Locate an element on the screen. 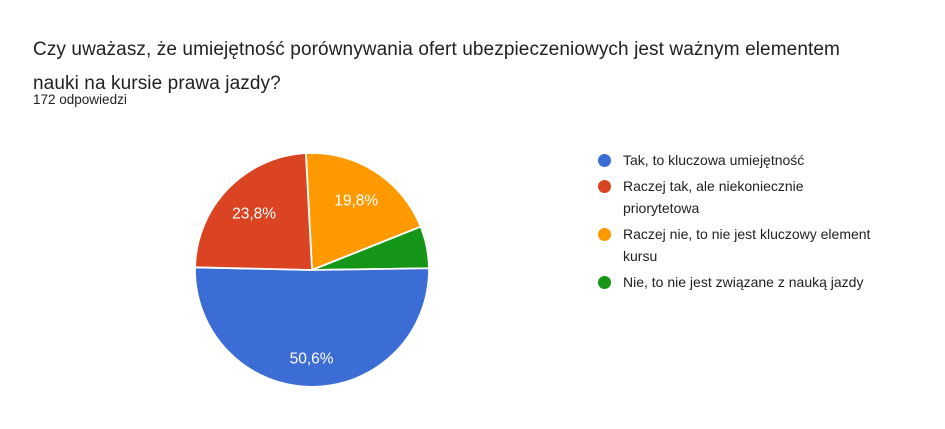  pie-slice-label: 19,8% is located at coordinates (356, 201).